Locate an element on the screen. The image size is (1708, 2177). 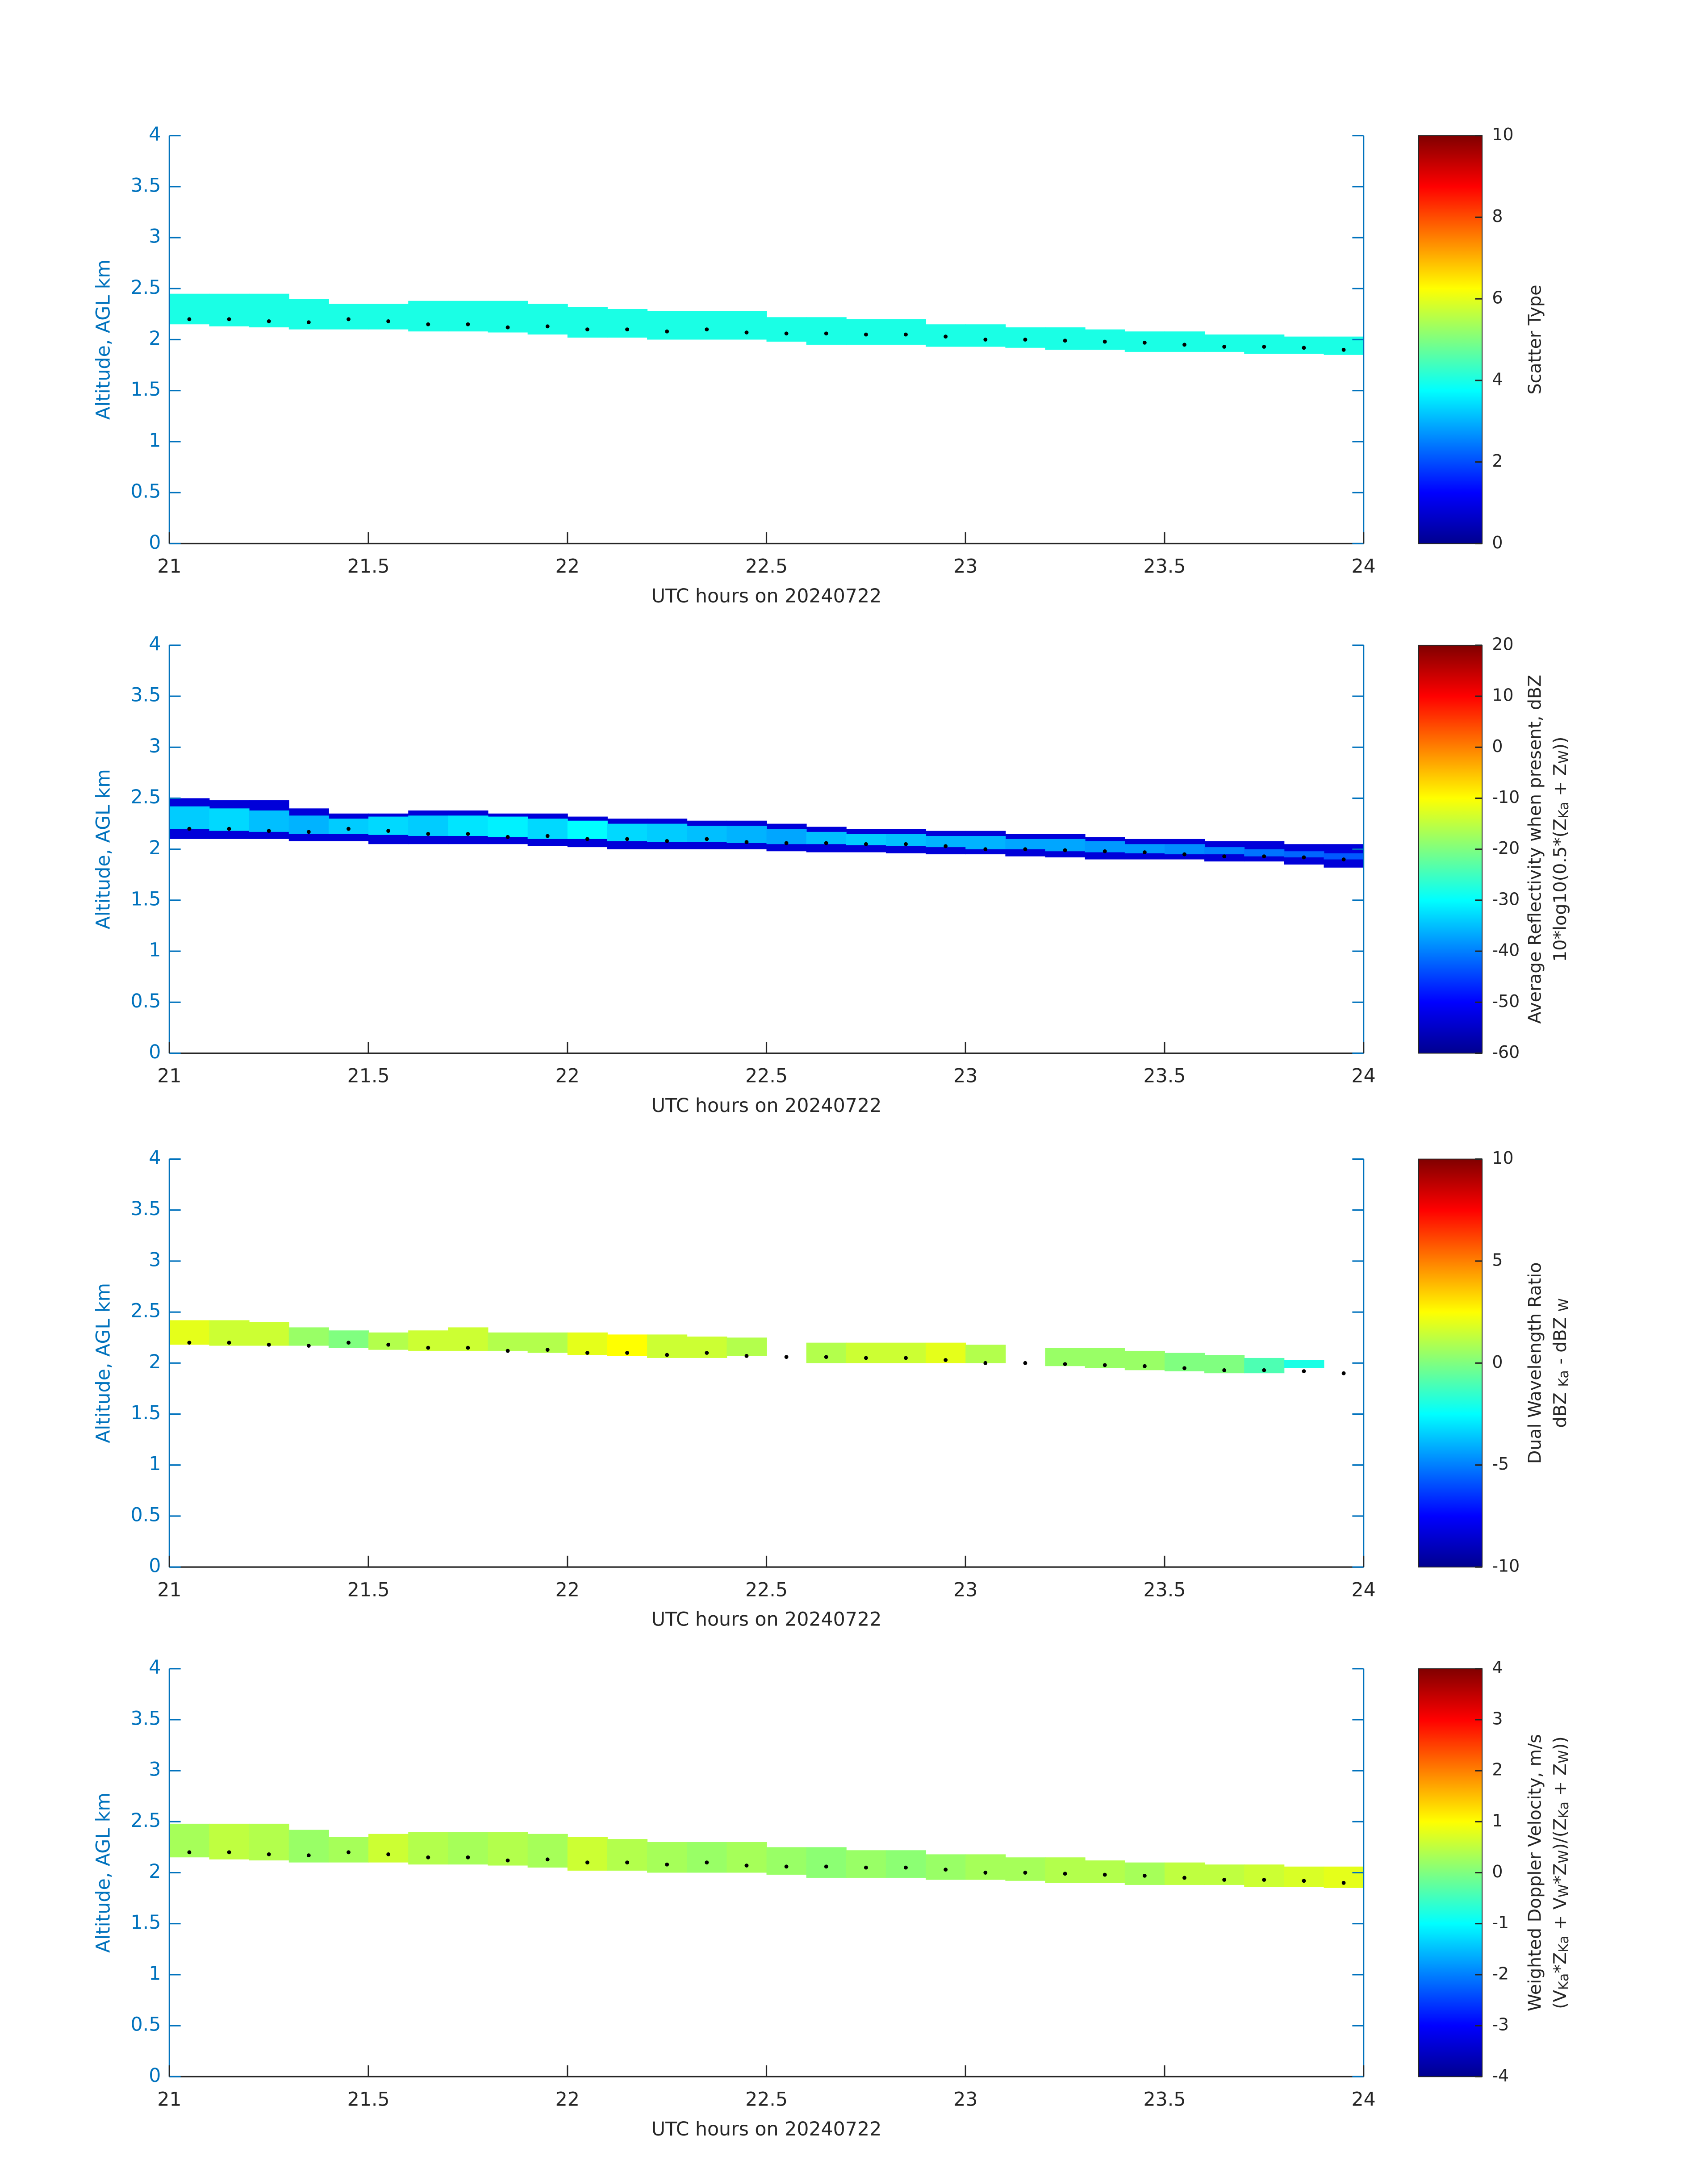
colorbar-label: Average Reflectivity when present, dBZ is located at coordinates (1534, 849).